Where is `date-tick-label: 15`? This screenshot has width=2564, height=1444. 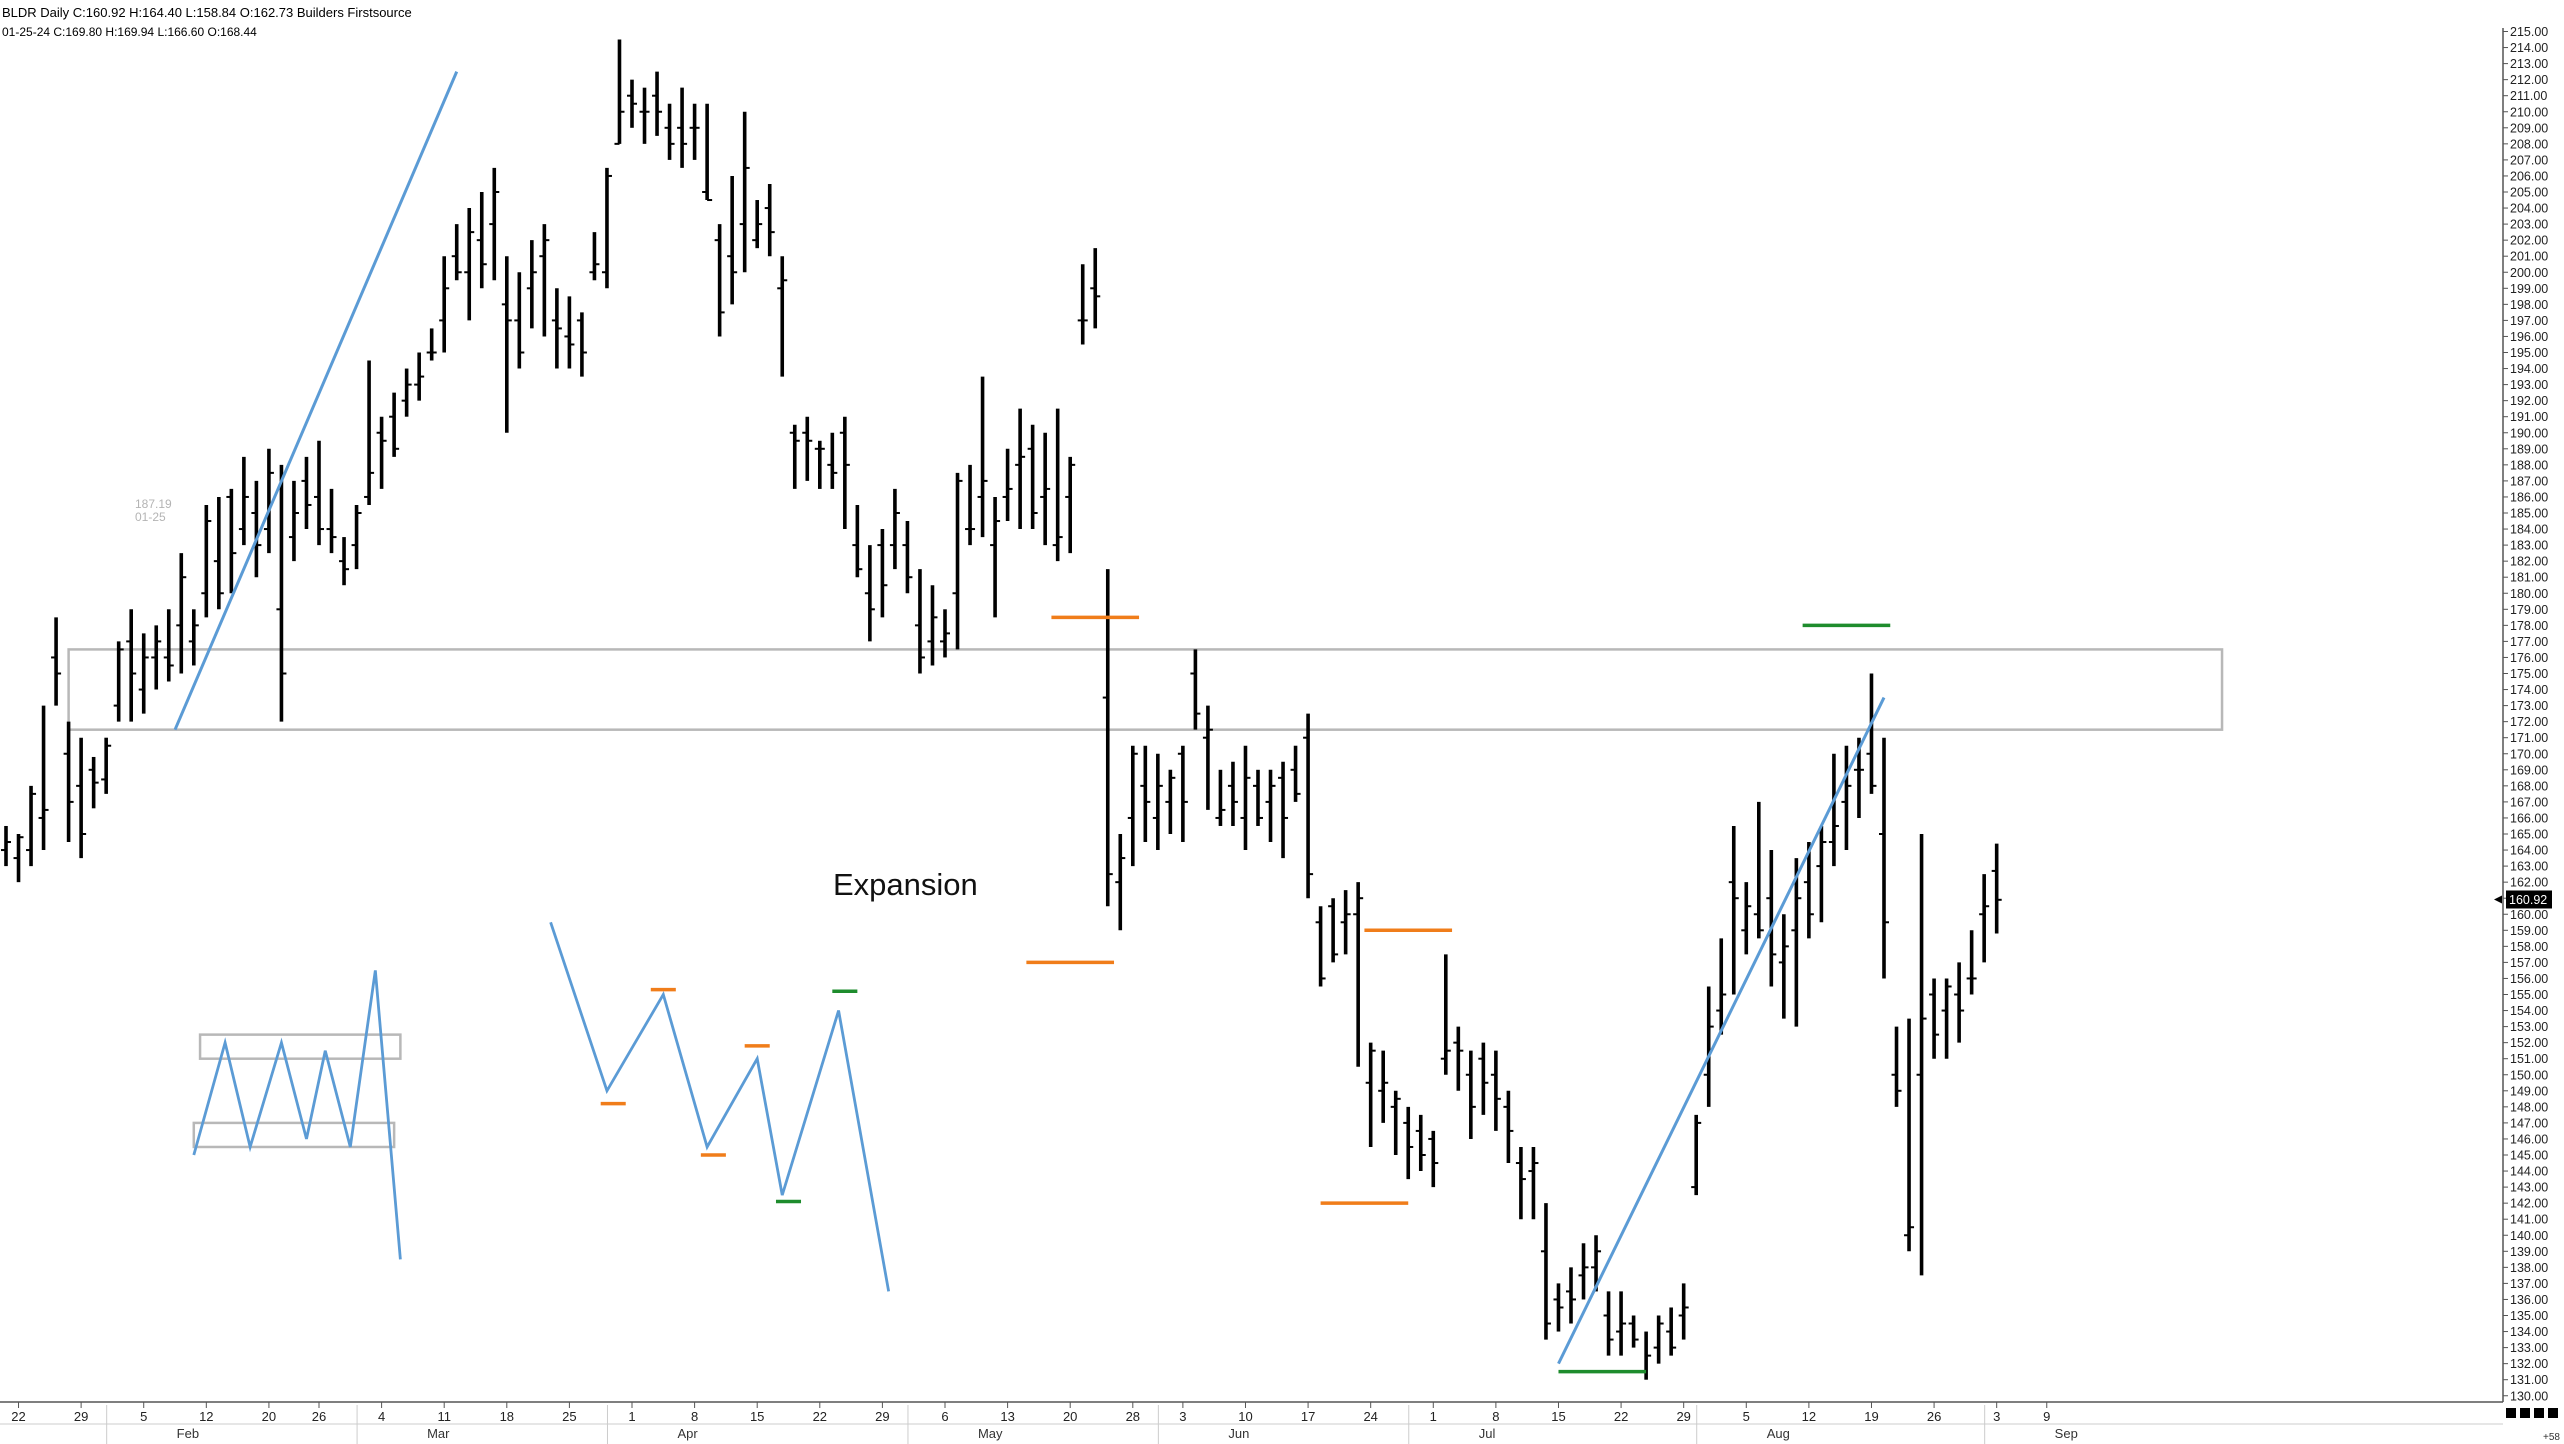
date-tick-label: 15 is located at coordinates (1558, 1416).